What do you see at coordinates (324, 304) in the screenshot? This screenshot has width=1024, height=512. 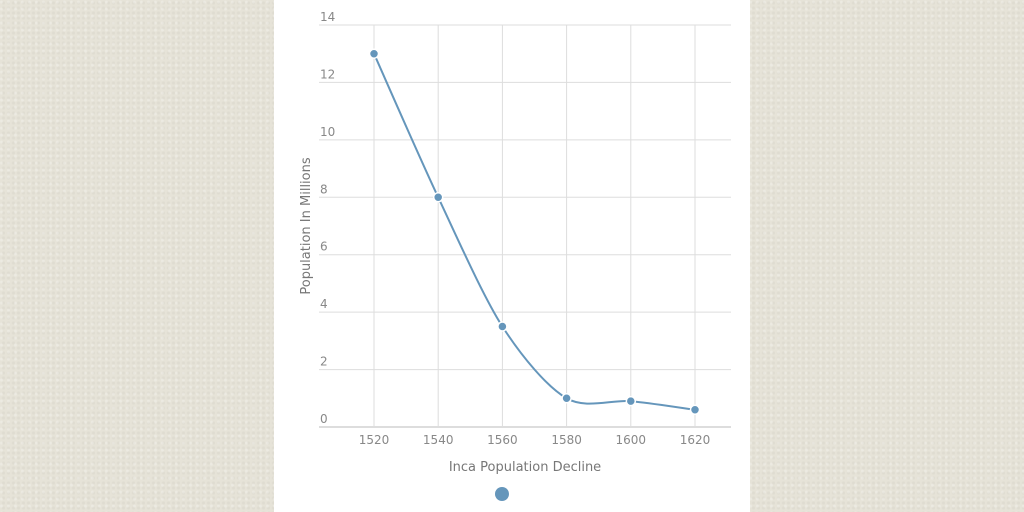 I see `y-tick-label: 4` at bounding box center [324, 304].